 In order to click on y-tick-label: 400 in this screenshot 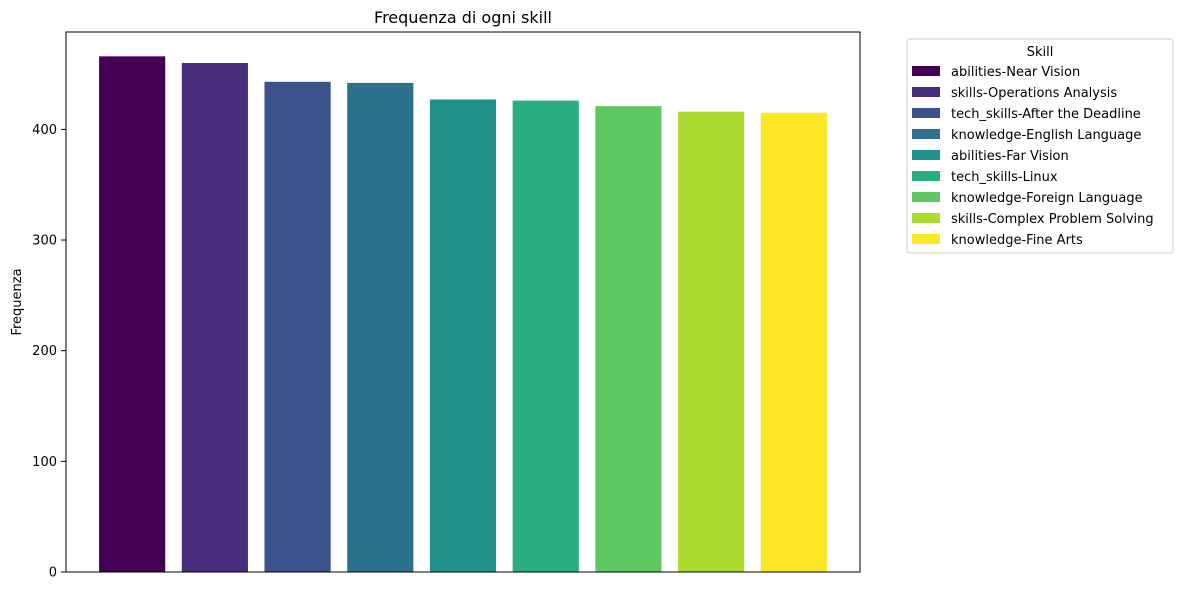, I will do `click(44, 130)`.